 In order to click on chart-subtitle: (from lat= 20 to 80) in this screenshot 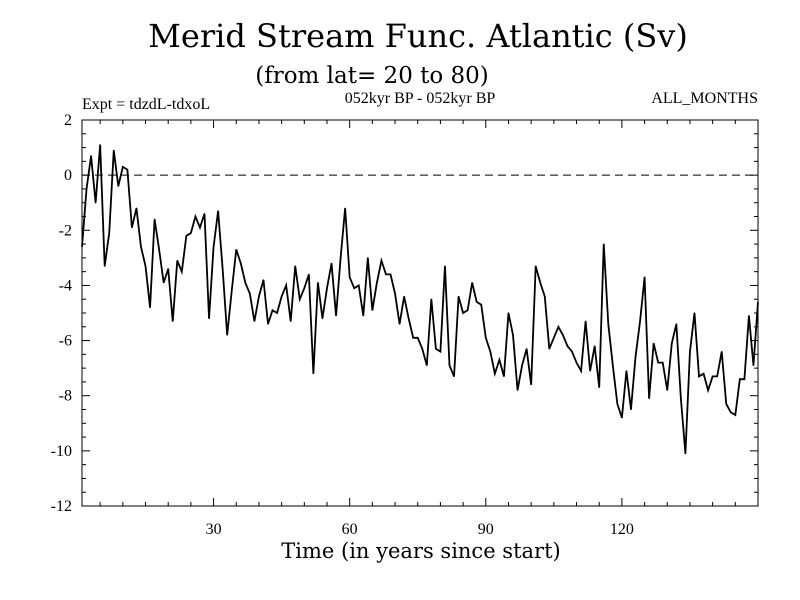, I will do `click(372, 76)`.